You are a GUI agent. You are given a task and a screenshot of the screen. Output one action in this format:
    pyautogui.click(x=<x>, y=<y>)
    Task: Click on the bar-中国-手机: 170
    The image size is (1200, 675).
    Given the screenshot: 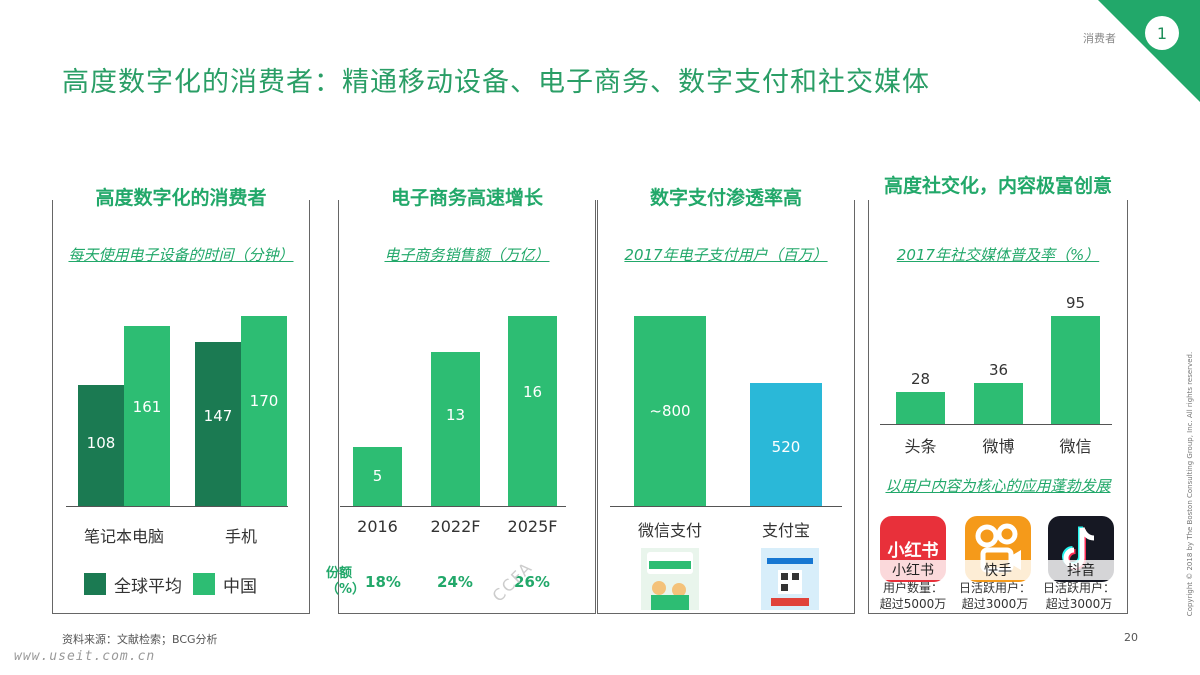 What is the action you would take?
    pyautogui.click(x=264, y=411)
    